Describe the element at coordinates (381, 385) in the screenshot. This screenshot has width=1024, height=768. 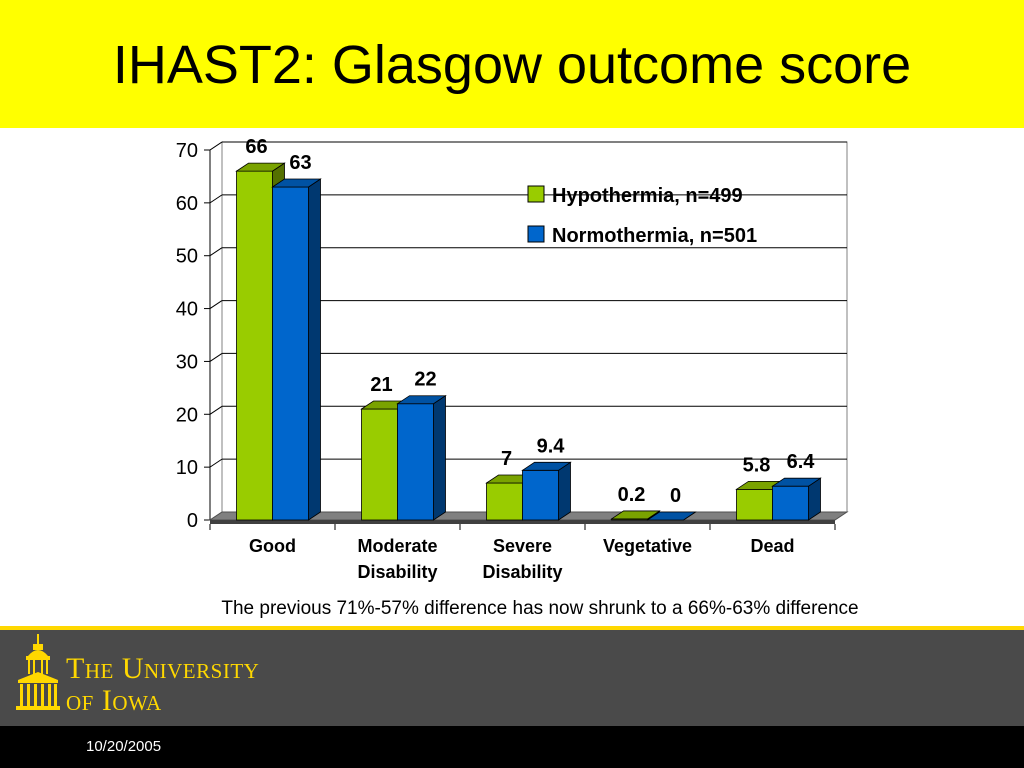
I see `data-label: 21` at that location.